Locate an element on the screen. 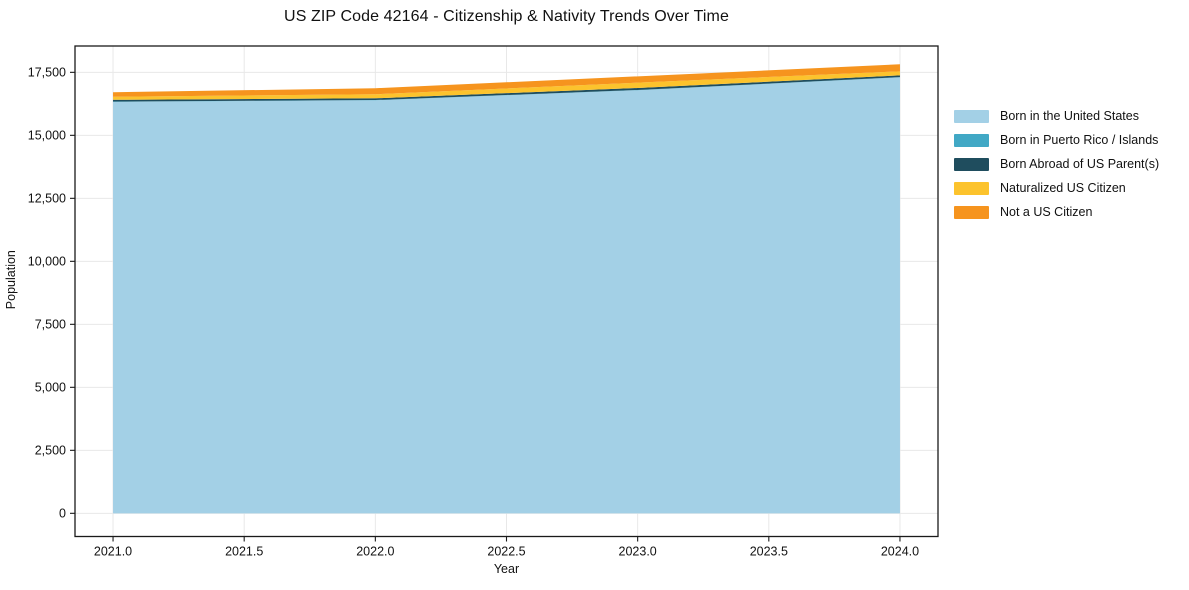 Image resolution: width=1189 pixels, height=590 pixels. legend-item-naturalized-us-citizen: Naturalized US Citizen is located at coordinates (1056, 188).